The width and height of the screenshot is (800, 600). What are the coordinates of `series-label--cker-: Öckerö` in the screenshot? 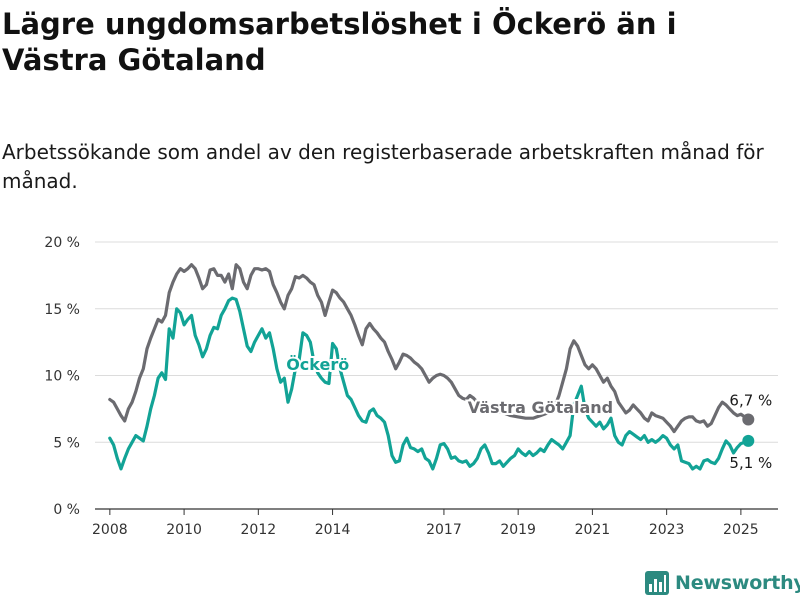 It's located at (317, 364).